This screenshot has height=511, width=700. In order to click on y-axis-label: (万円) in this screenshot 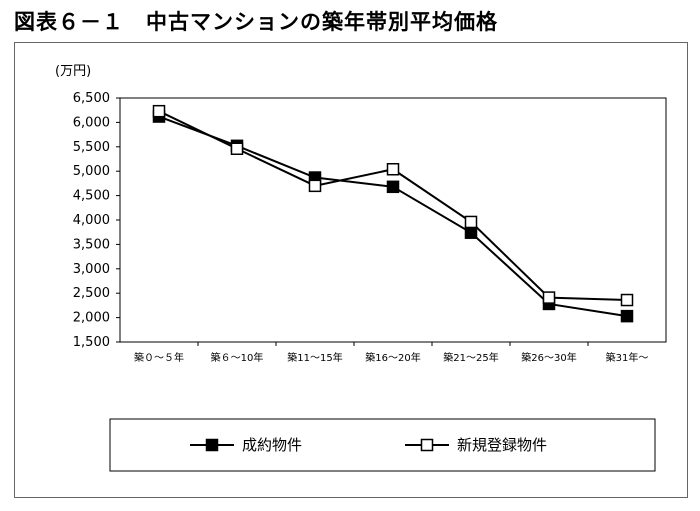, I will do `click(73, 71)`.